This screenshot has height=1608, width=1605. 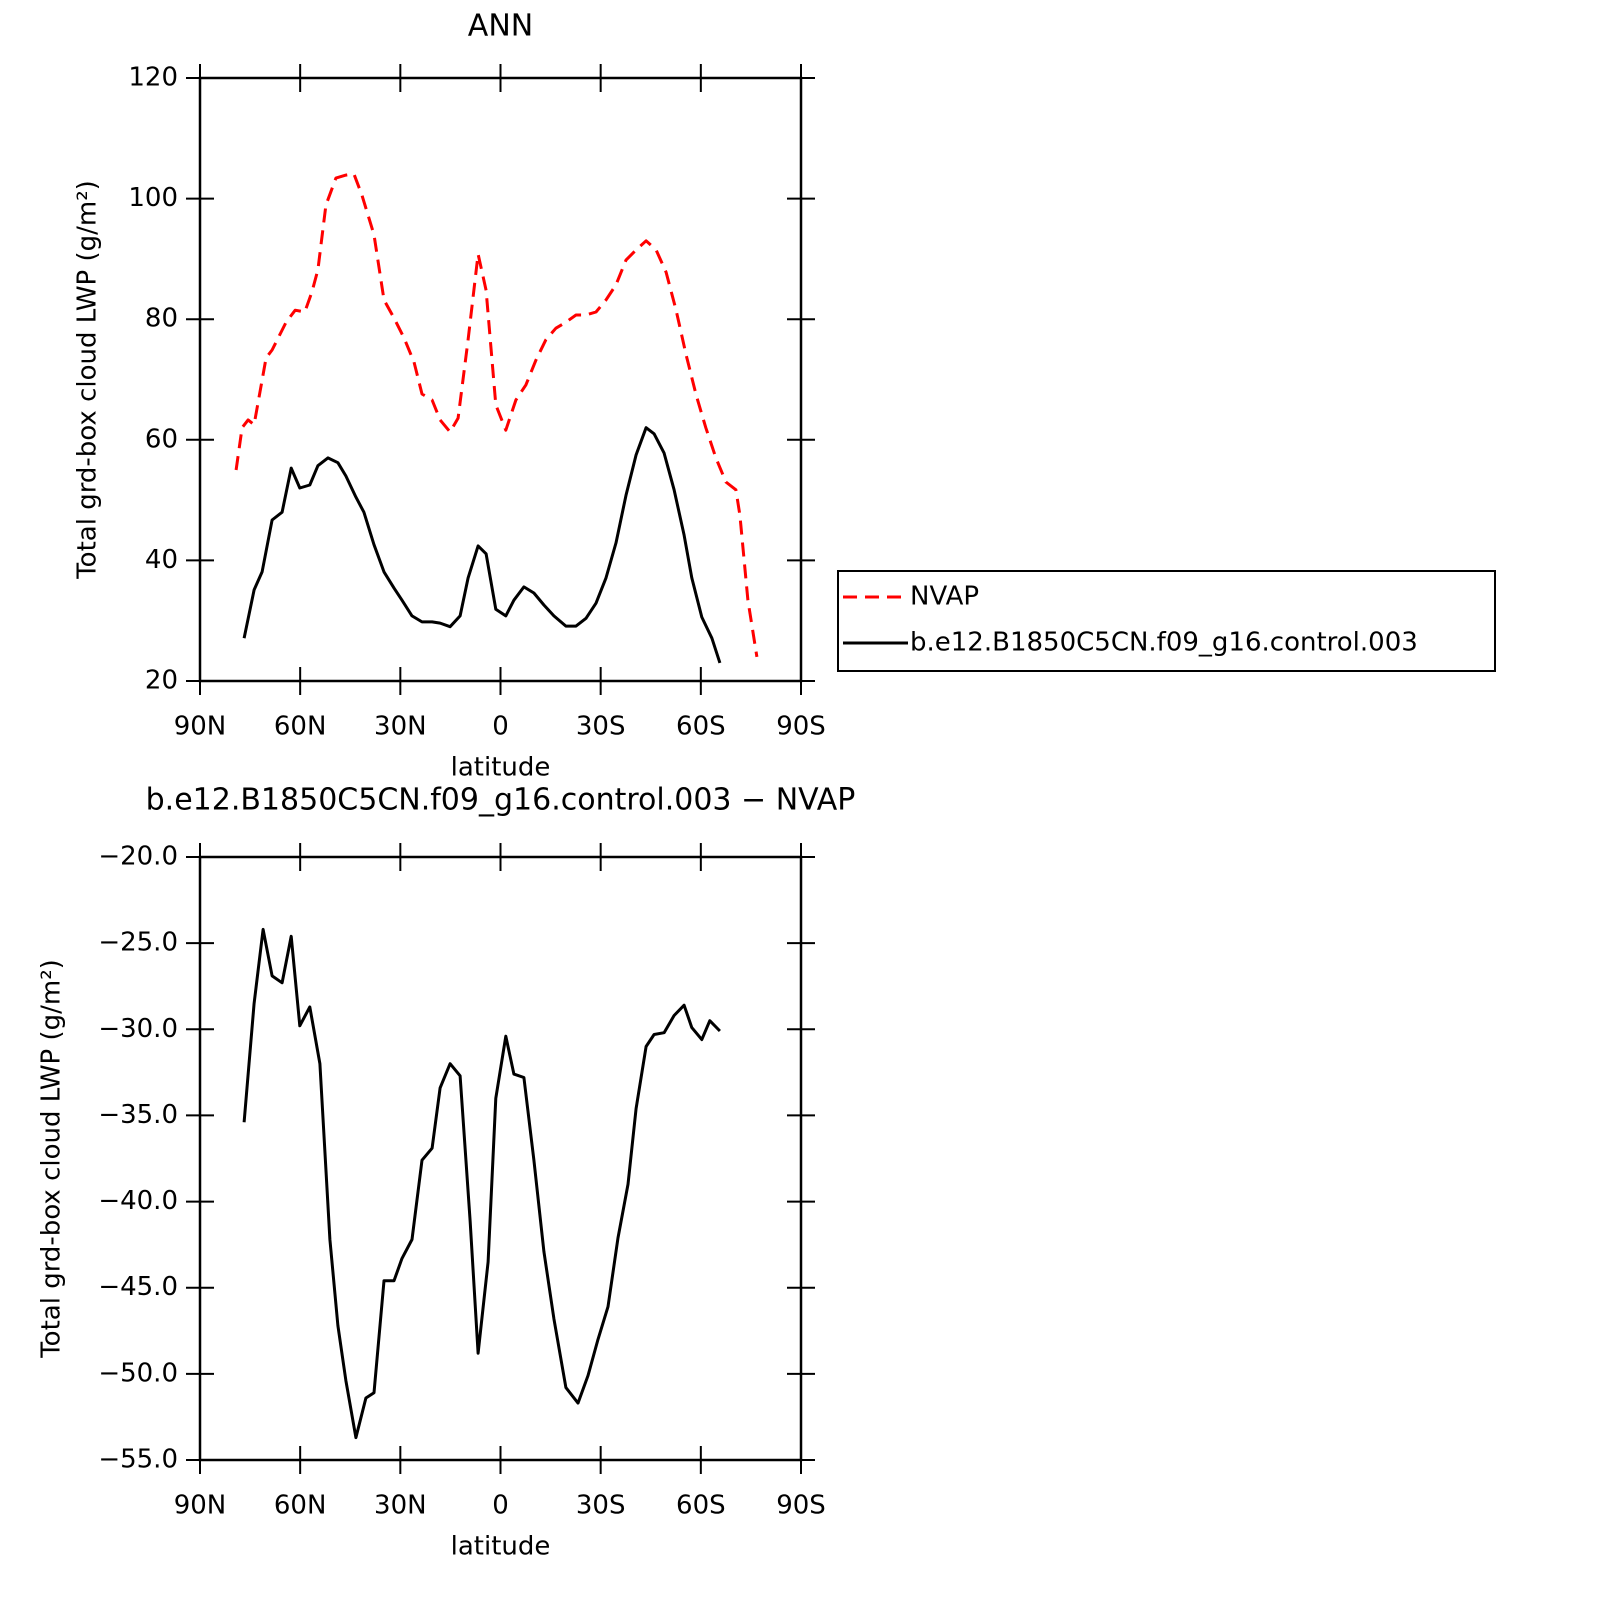 I want to click on y-tick-label: 80, so click(x=161, y=319).